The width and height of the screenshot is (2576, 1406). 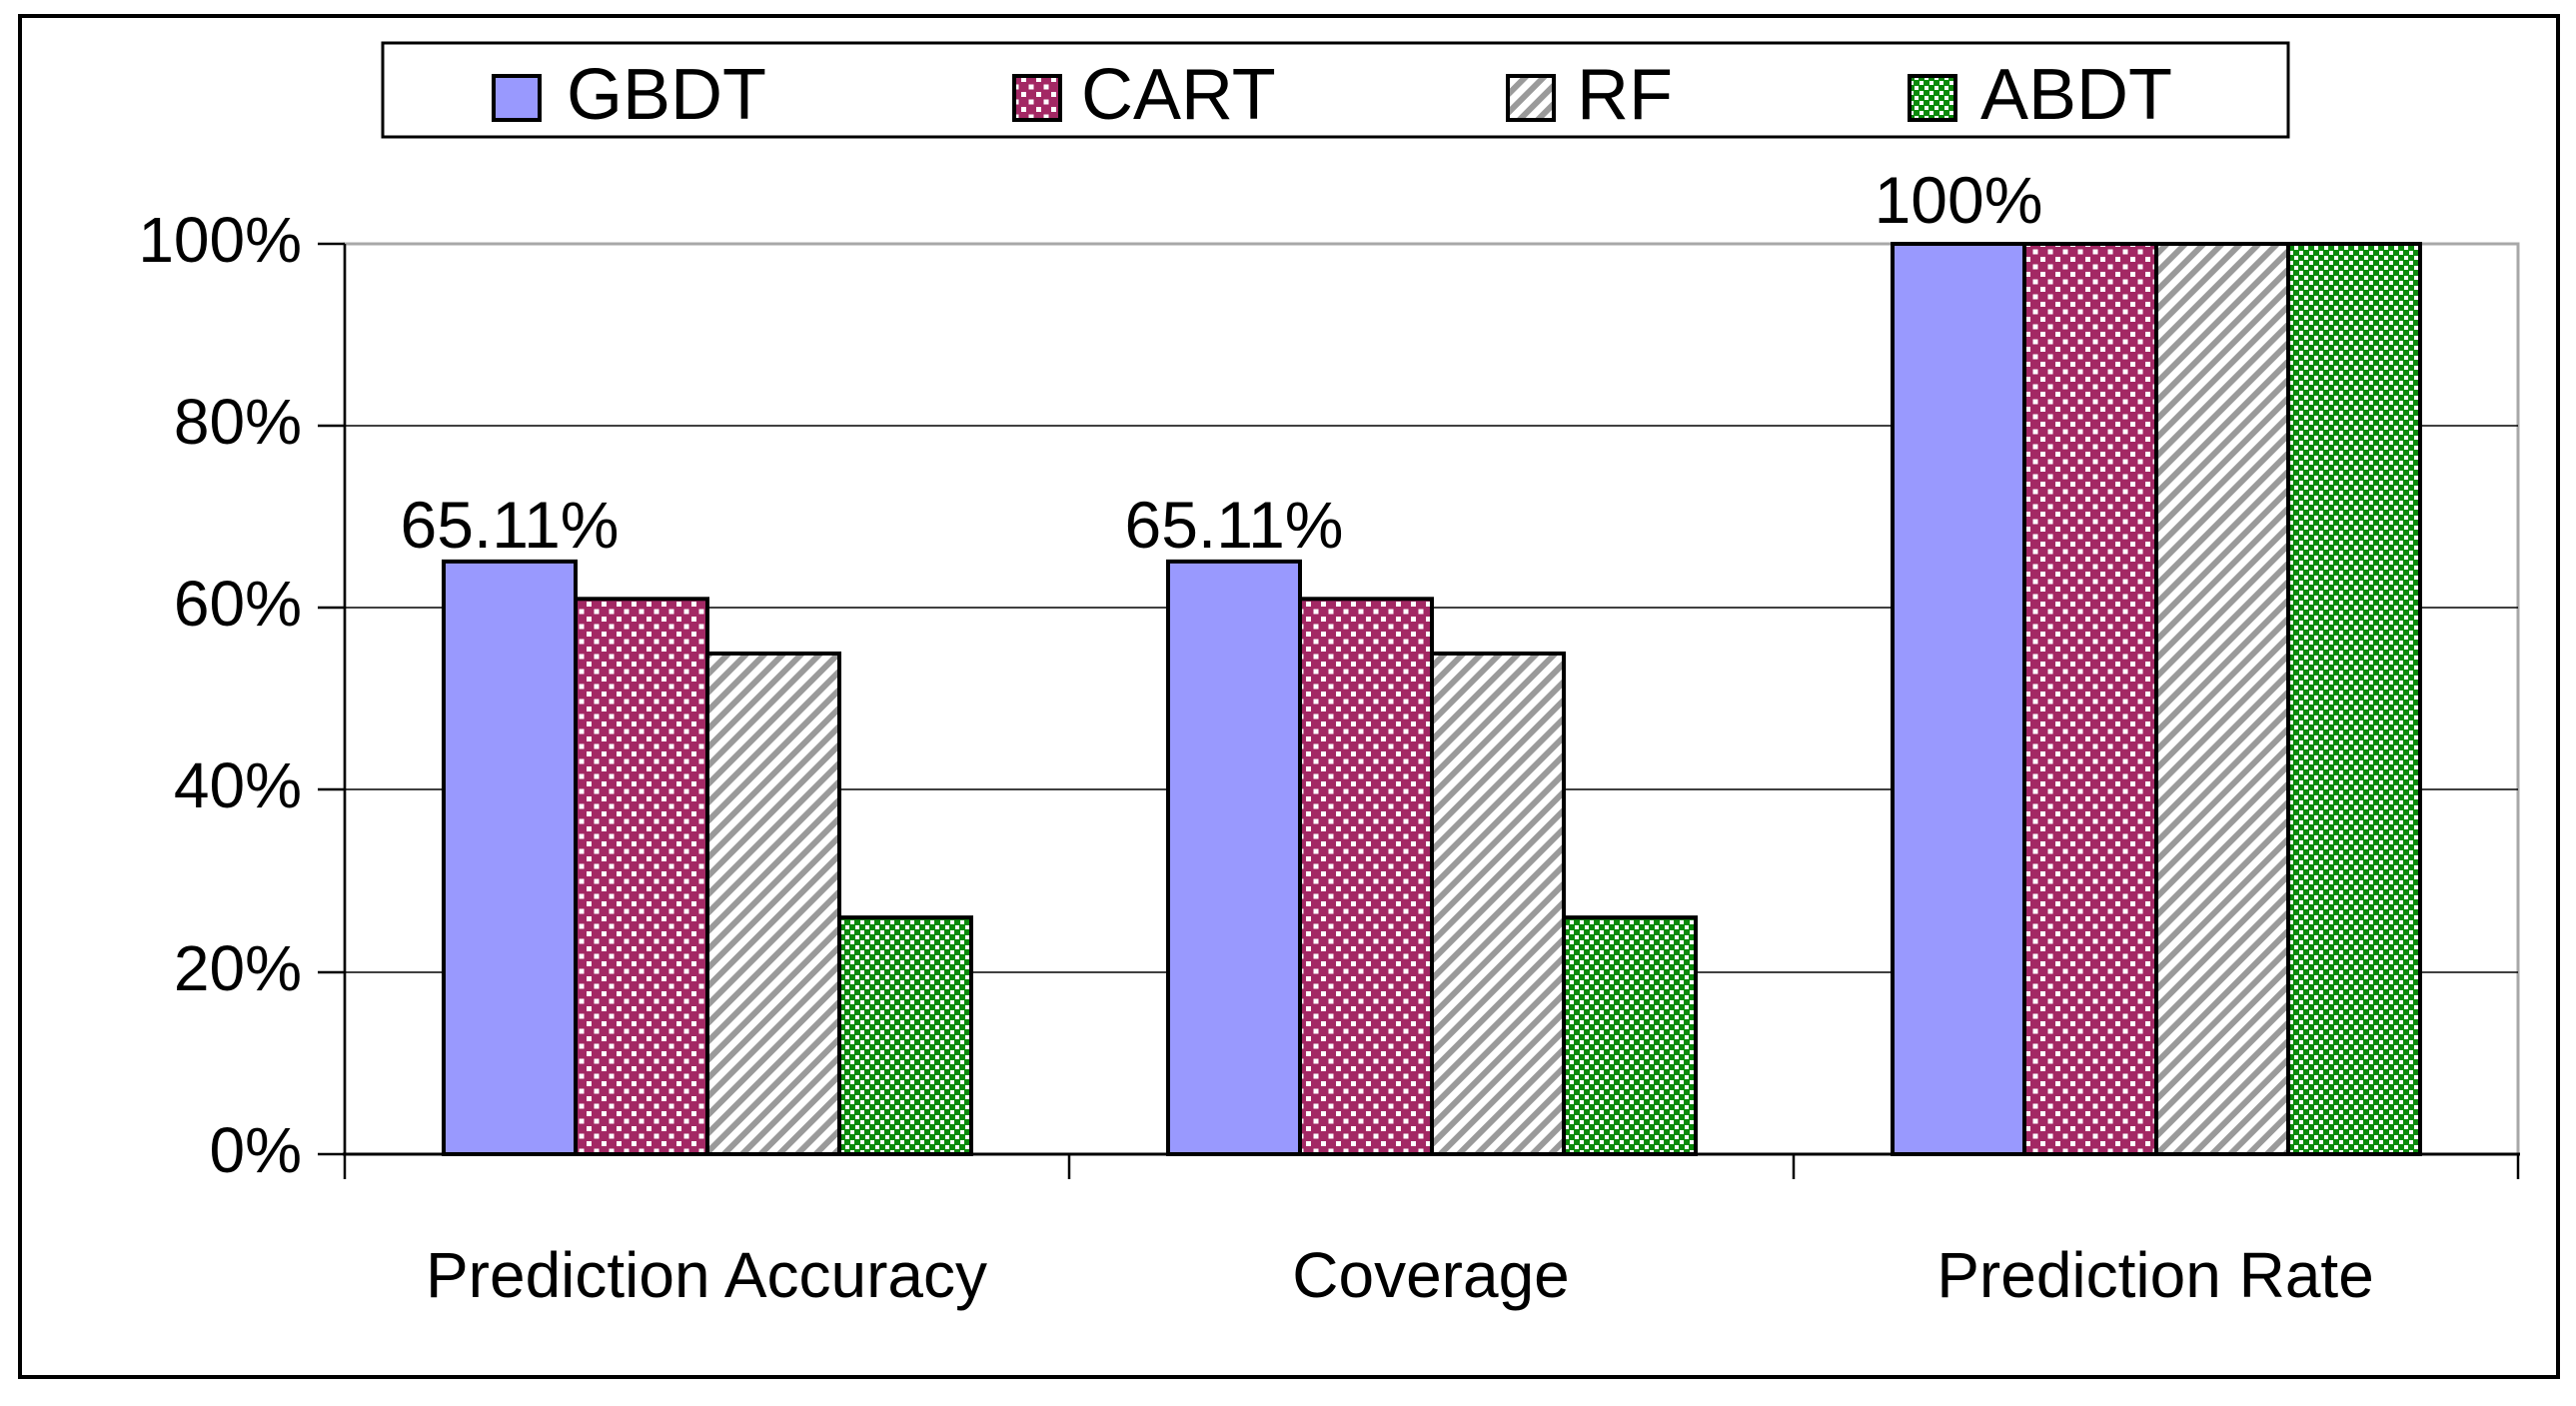 What do you see at coordinates (1234, 525) in the screenshot?
I see `data-label-coverage: 65.11%` at bounding box center [1234, 525].